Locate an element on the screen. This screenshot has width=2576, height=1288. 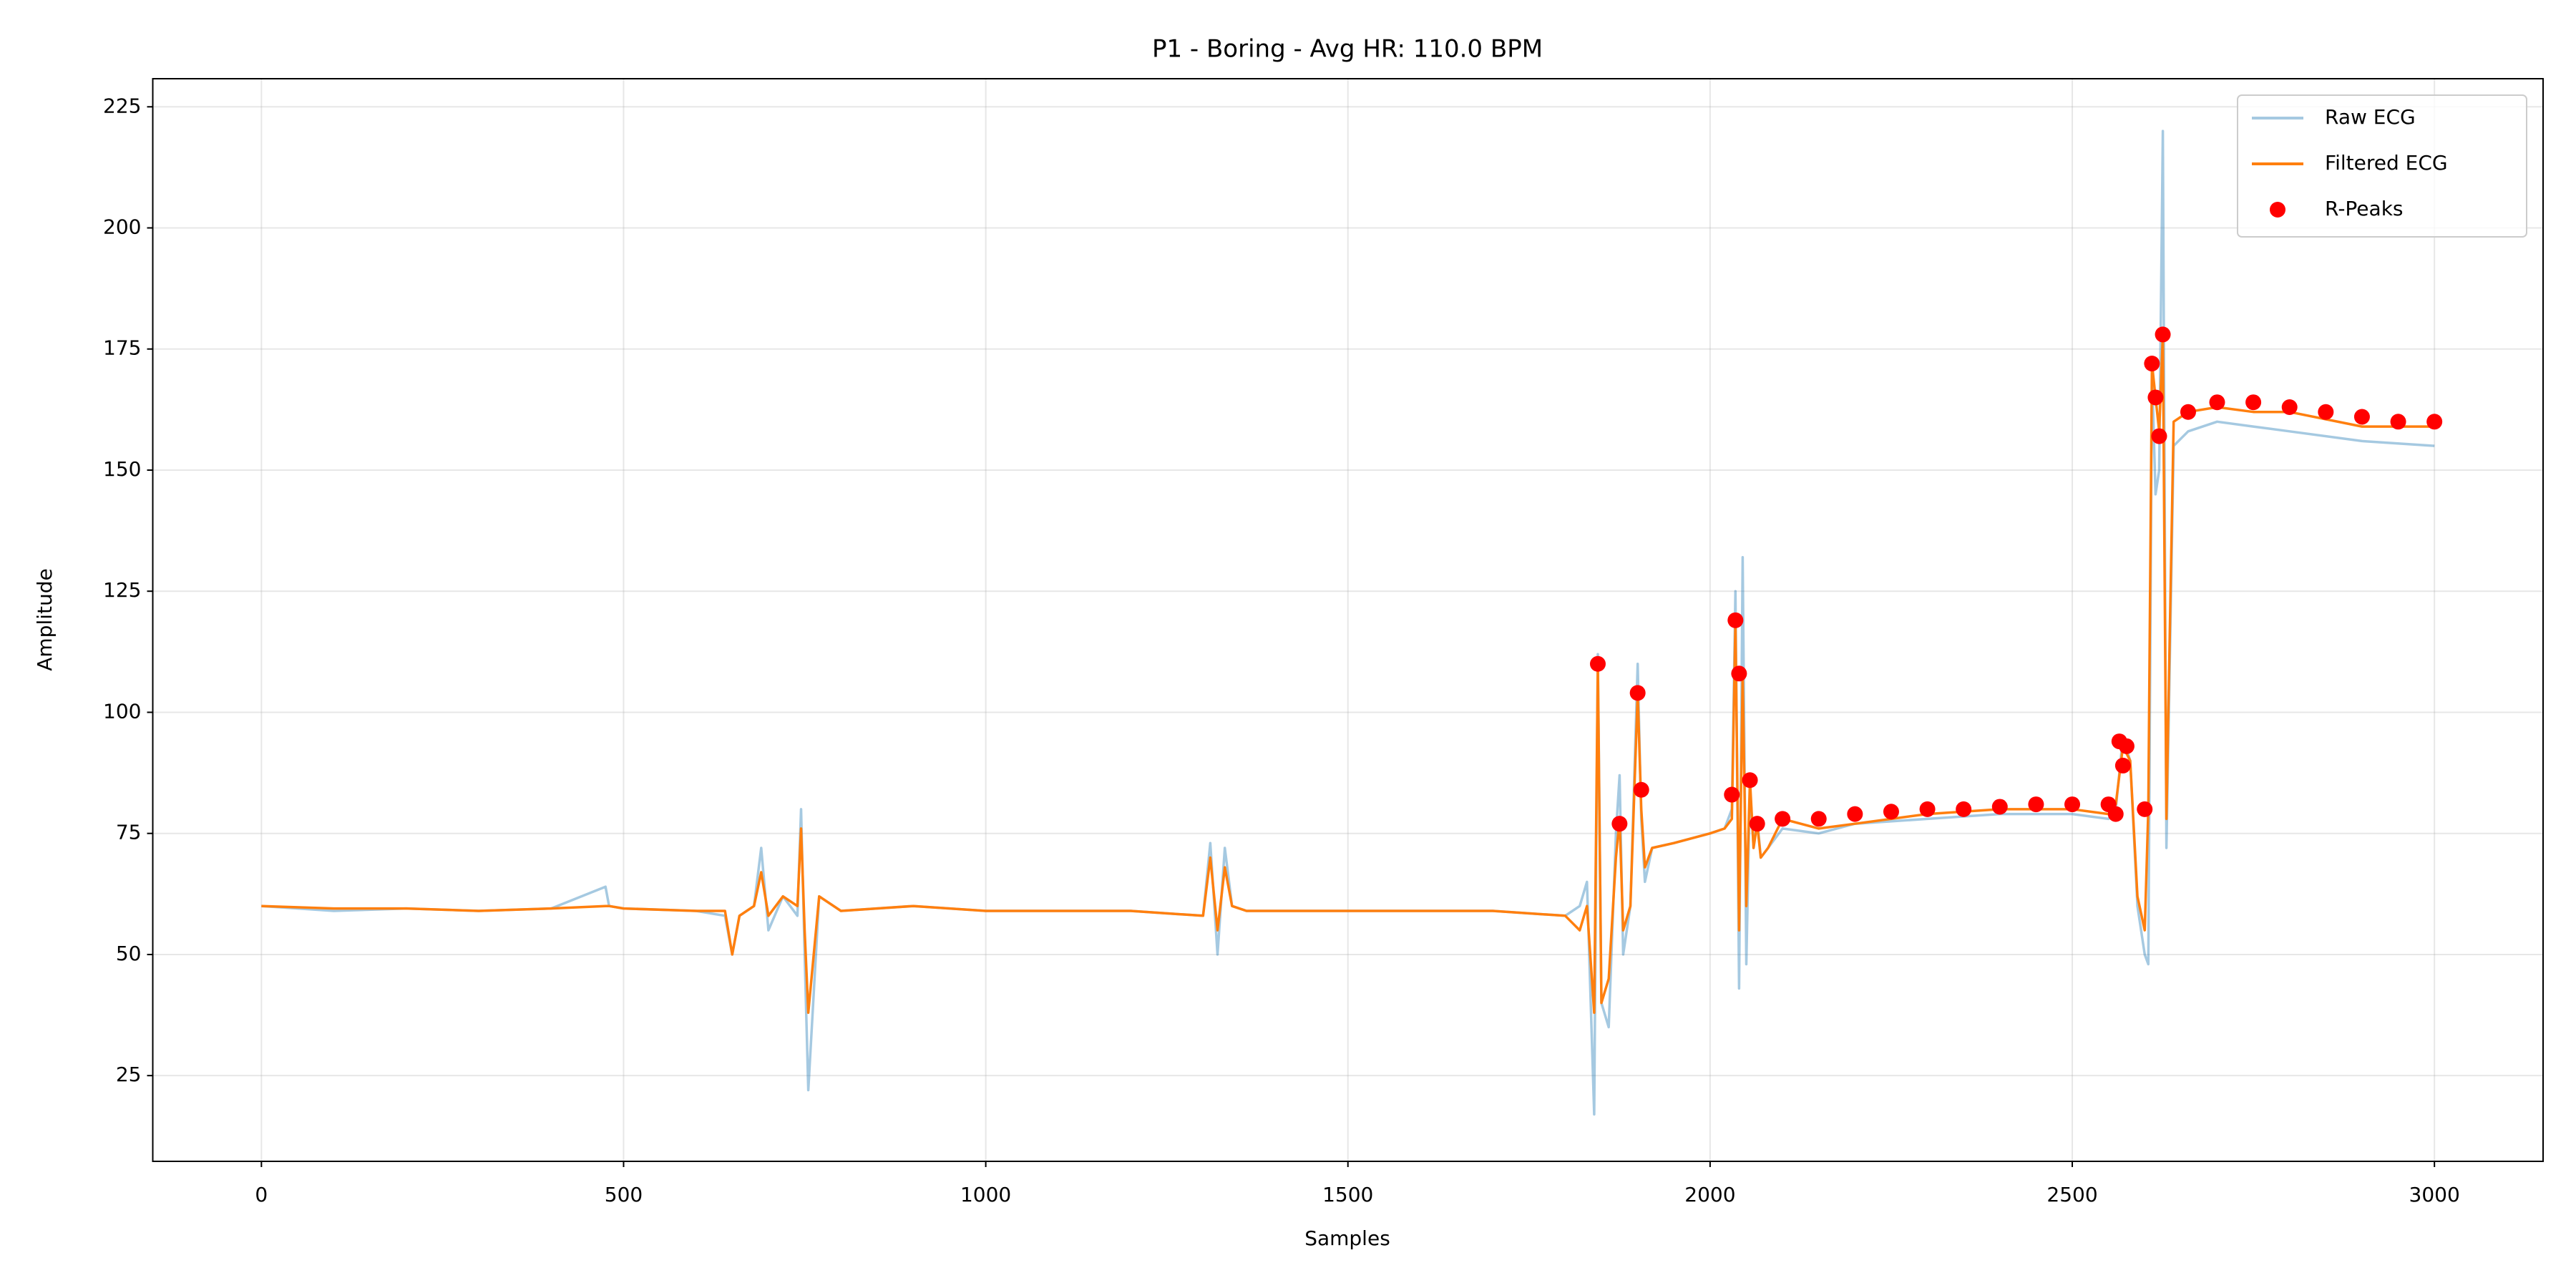
y-tick-label: 150 is located at coordinates (122, 469).